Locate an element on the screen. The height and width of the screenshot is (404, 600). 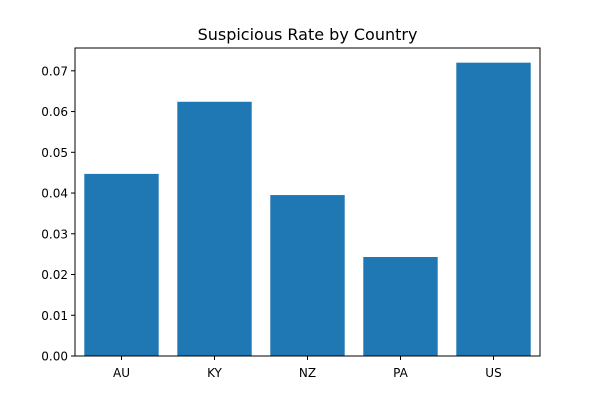
y-tick-label-3: 0.03 is located at coordinates (54, 234).